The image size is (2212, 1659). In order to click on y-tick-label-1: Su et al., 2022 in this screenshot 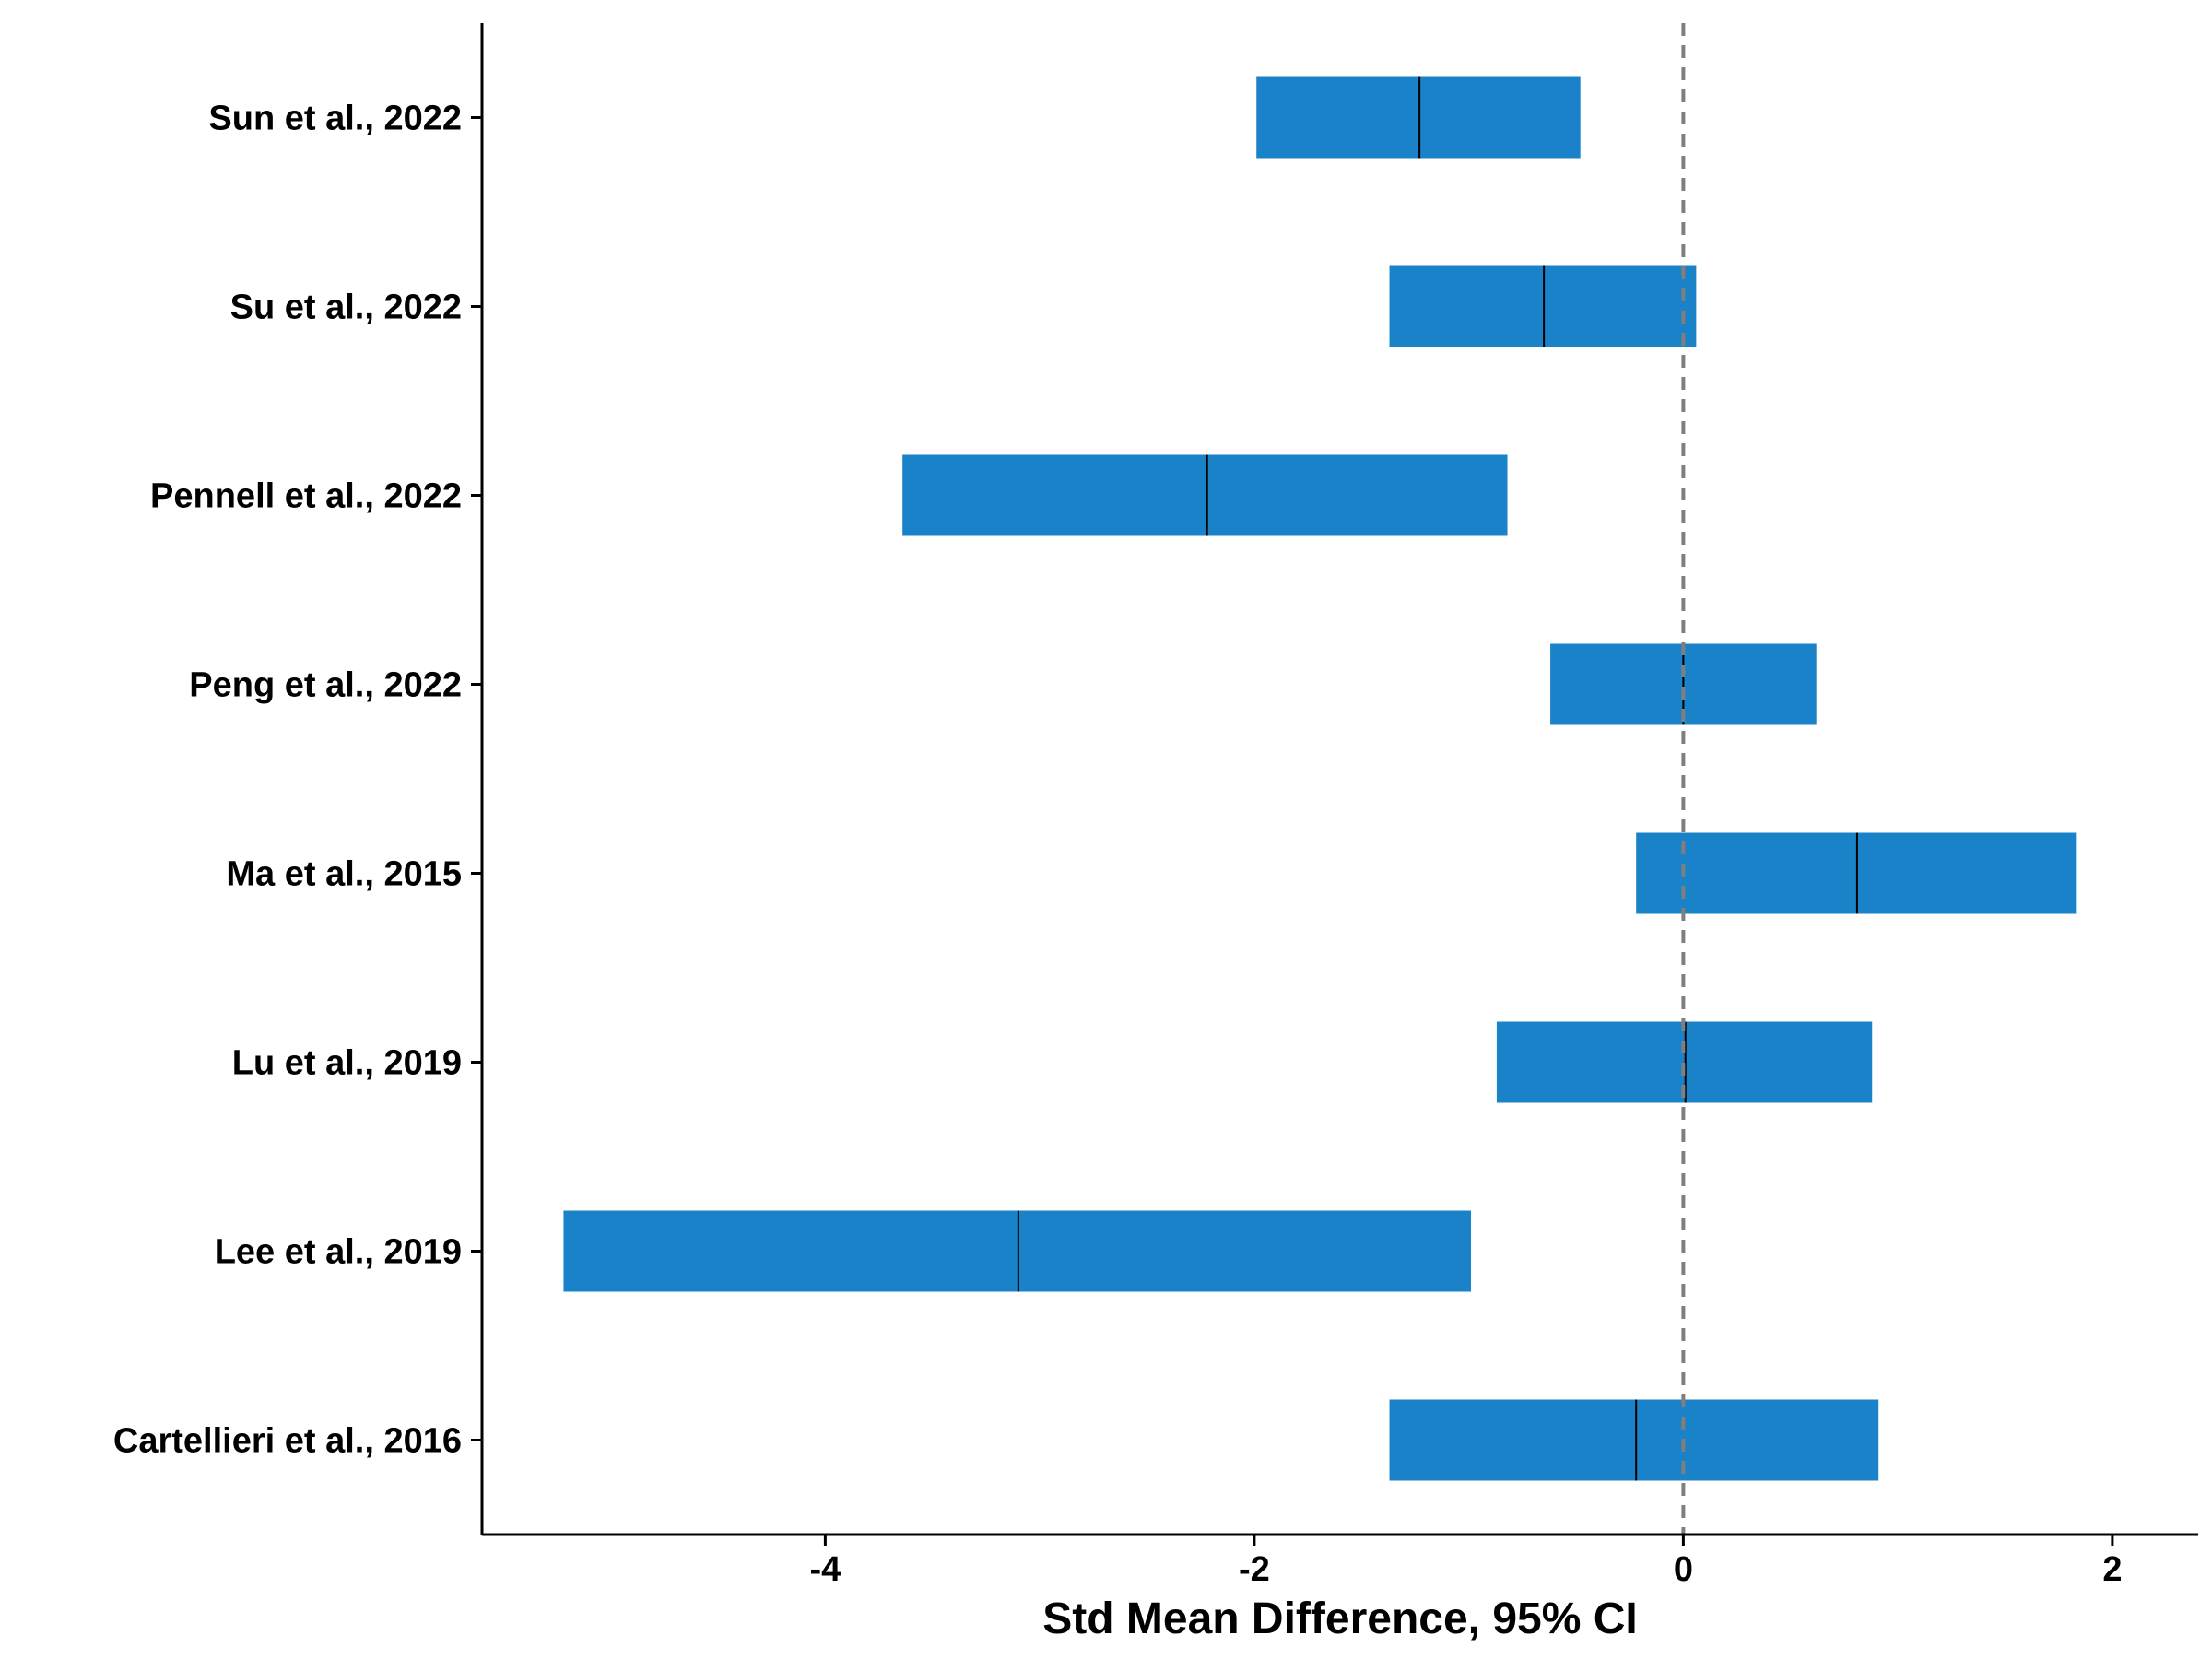, I will do `click(346, 307)`.